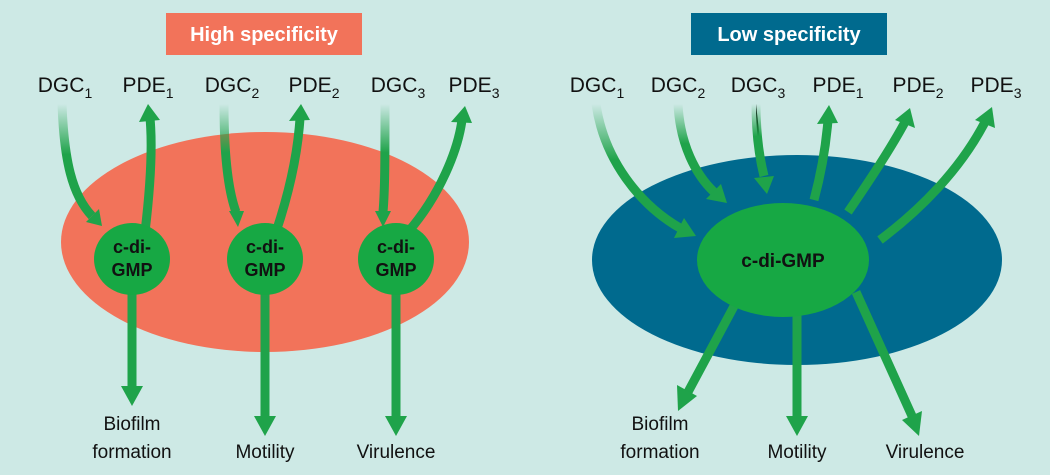 The width and height of the screenshot is (1050, 475). I want to click on high-outcome-label: Virulence, so click(396, 452).